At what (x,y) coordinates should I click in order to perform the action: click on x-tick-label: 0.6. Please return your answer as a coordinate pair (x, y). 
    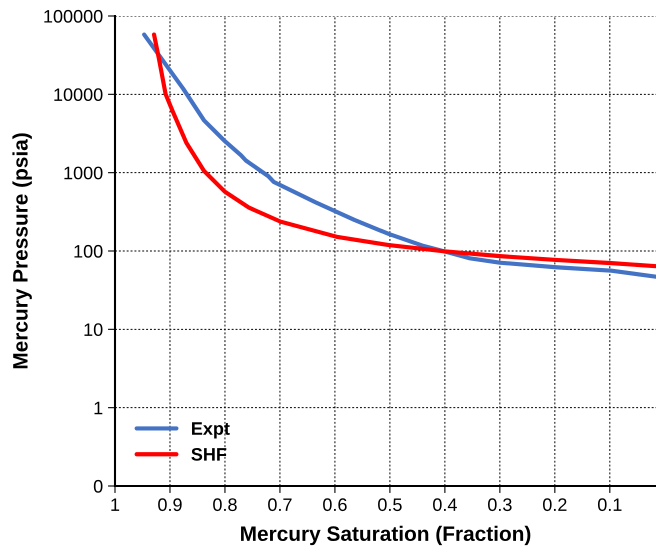
    Looking at the image, I should click on (335, 505).